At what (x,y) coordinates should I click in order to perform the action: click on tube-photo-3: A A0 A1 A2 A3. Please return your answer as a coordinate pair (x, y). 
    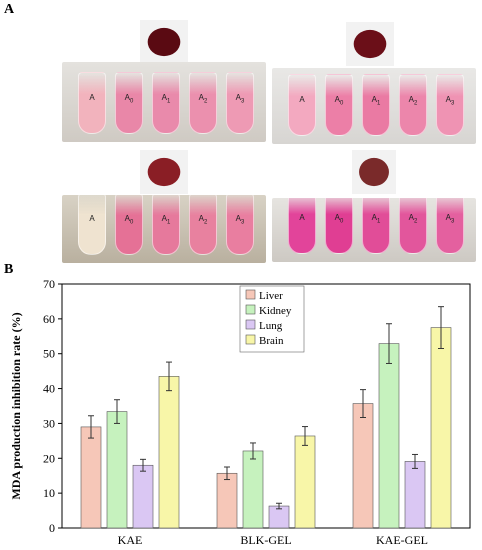
    Looking at the image, I should click on (164, 229).